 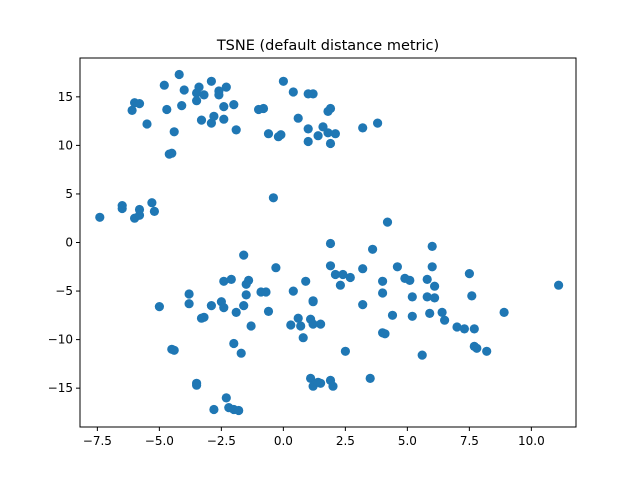 What do you see at coordinates (60, 388) in the screenshot?
I see `y-tick-label: −15` at bounding box center [60, 388].